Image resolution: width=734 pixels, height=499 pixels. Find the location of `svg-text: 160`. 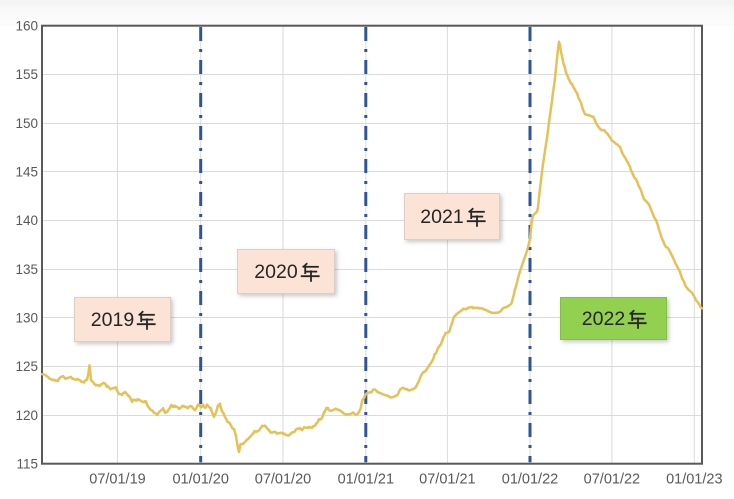

svg-text: 160 is located at coordinates (26, 26).